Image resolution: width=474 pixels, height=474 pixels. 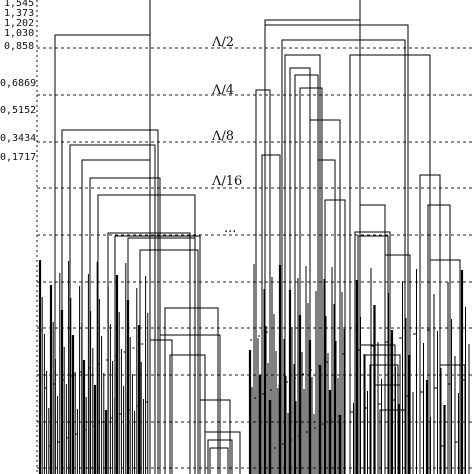 I want to click on y-tick-label: 0,858, so click(x=19, y=46).